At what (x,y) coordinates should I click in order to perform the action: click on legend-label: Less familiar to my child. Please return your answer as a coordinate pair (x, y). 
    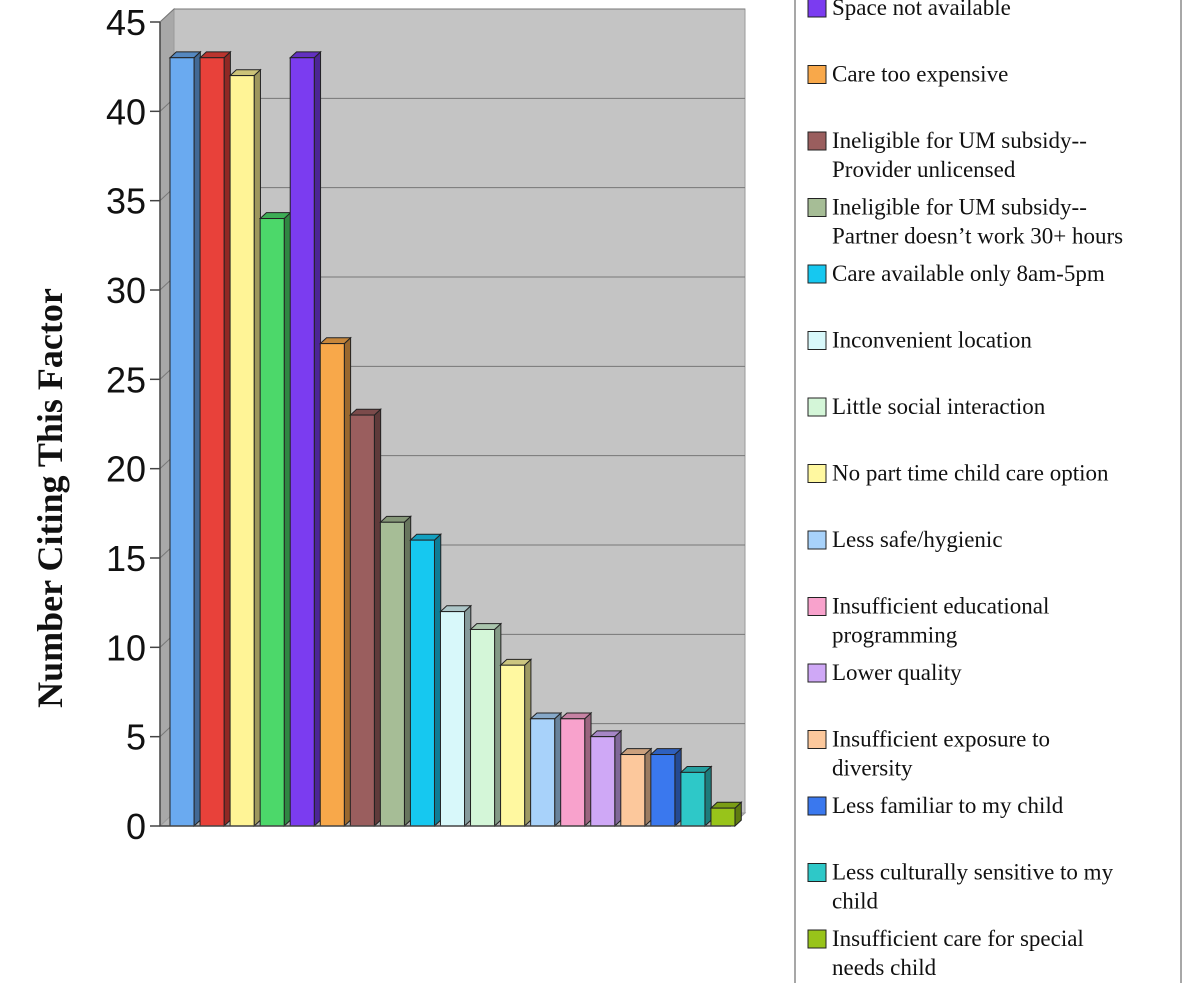
    Looking at the image, I should click on (948, 805).